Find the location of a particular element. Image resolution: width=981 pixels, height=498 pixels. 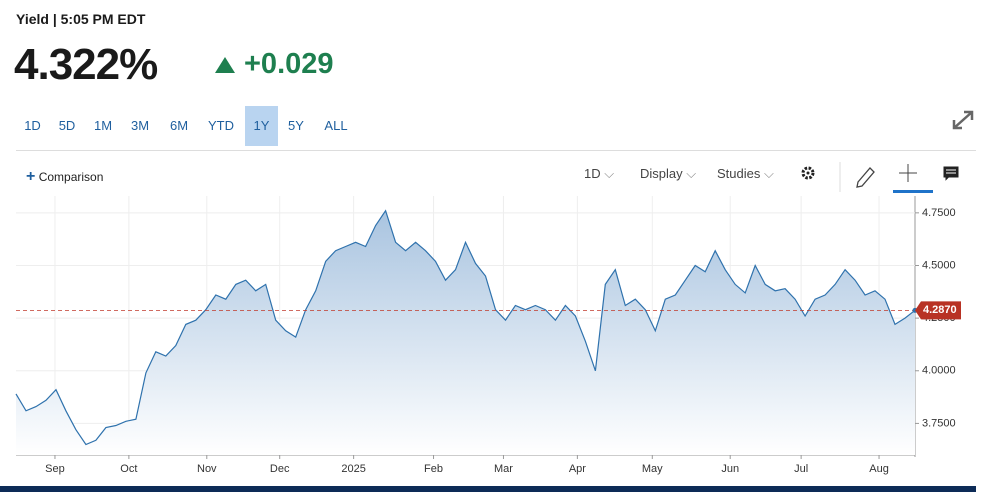

x-tick-label: Oct is located at coordinates (128, 469).